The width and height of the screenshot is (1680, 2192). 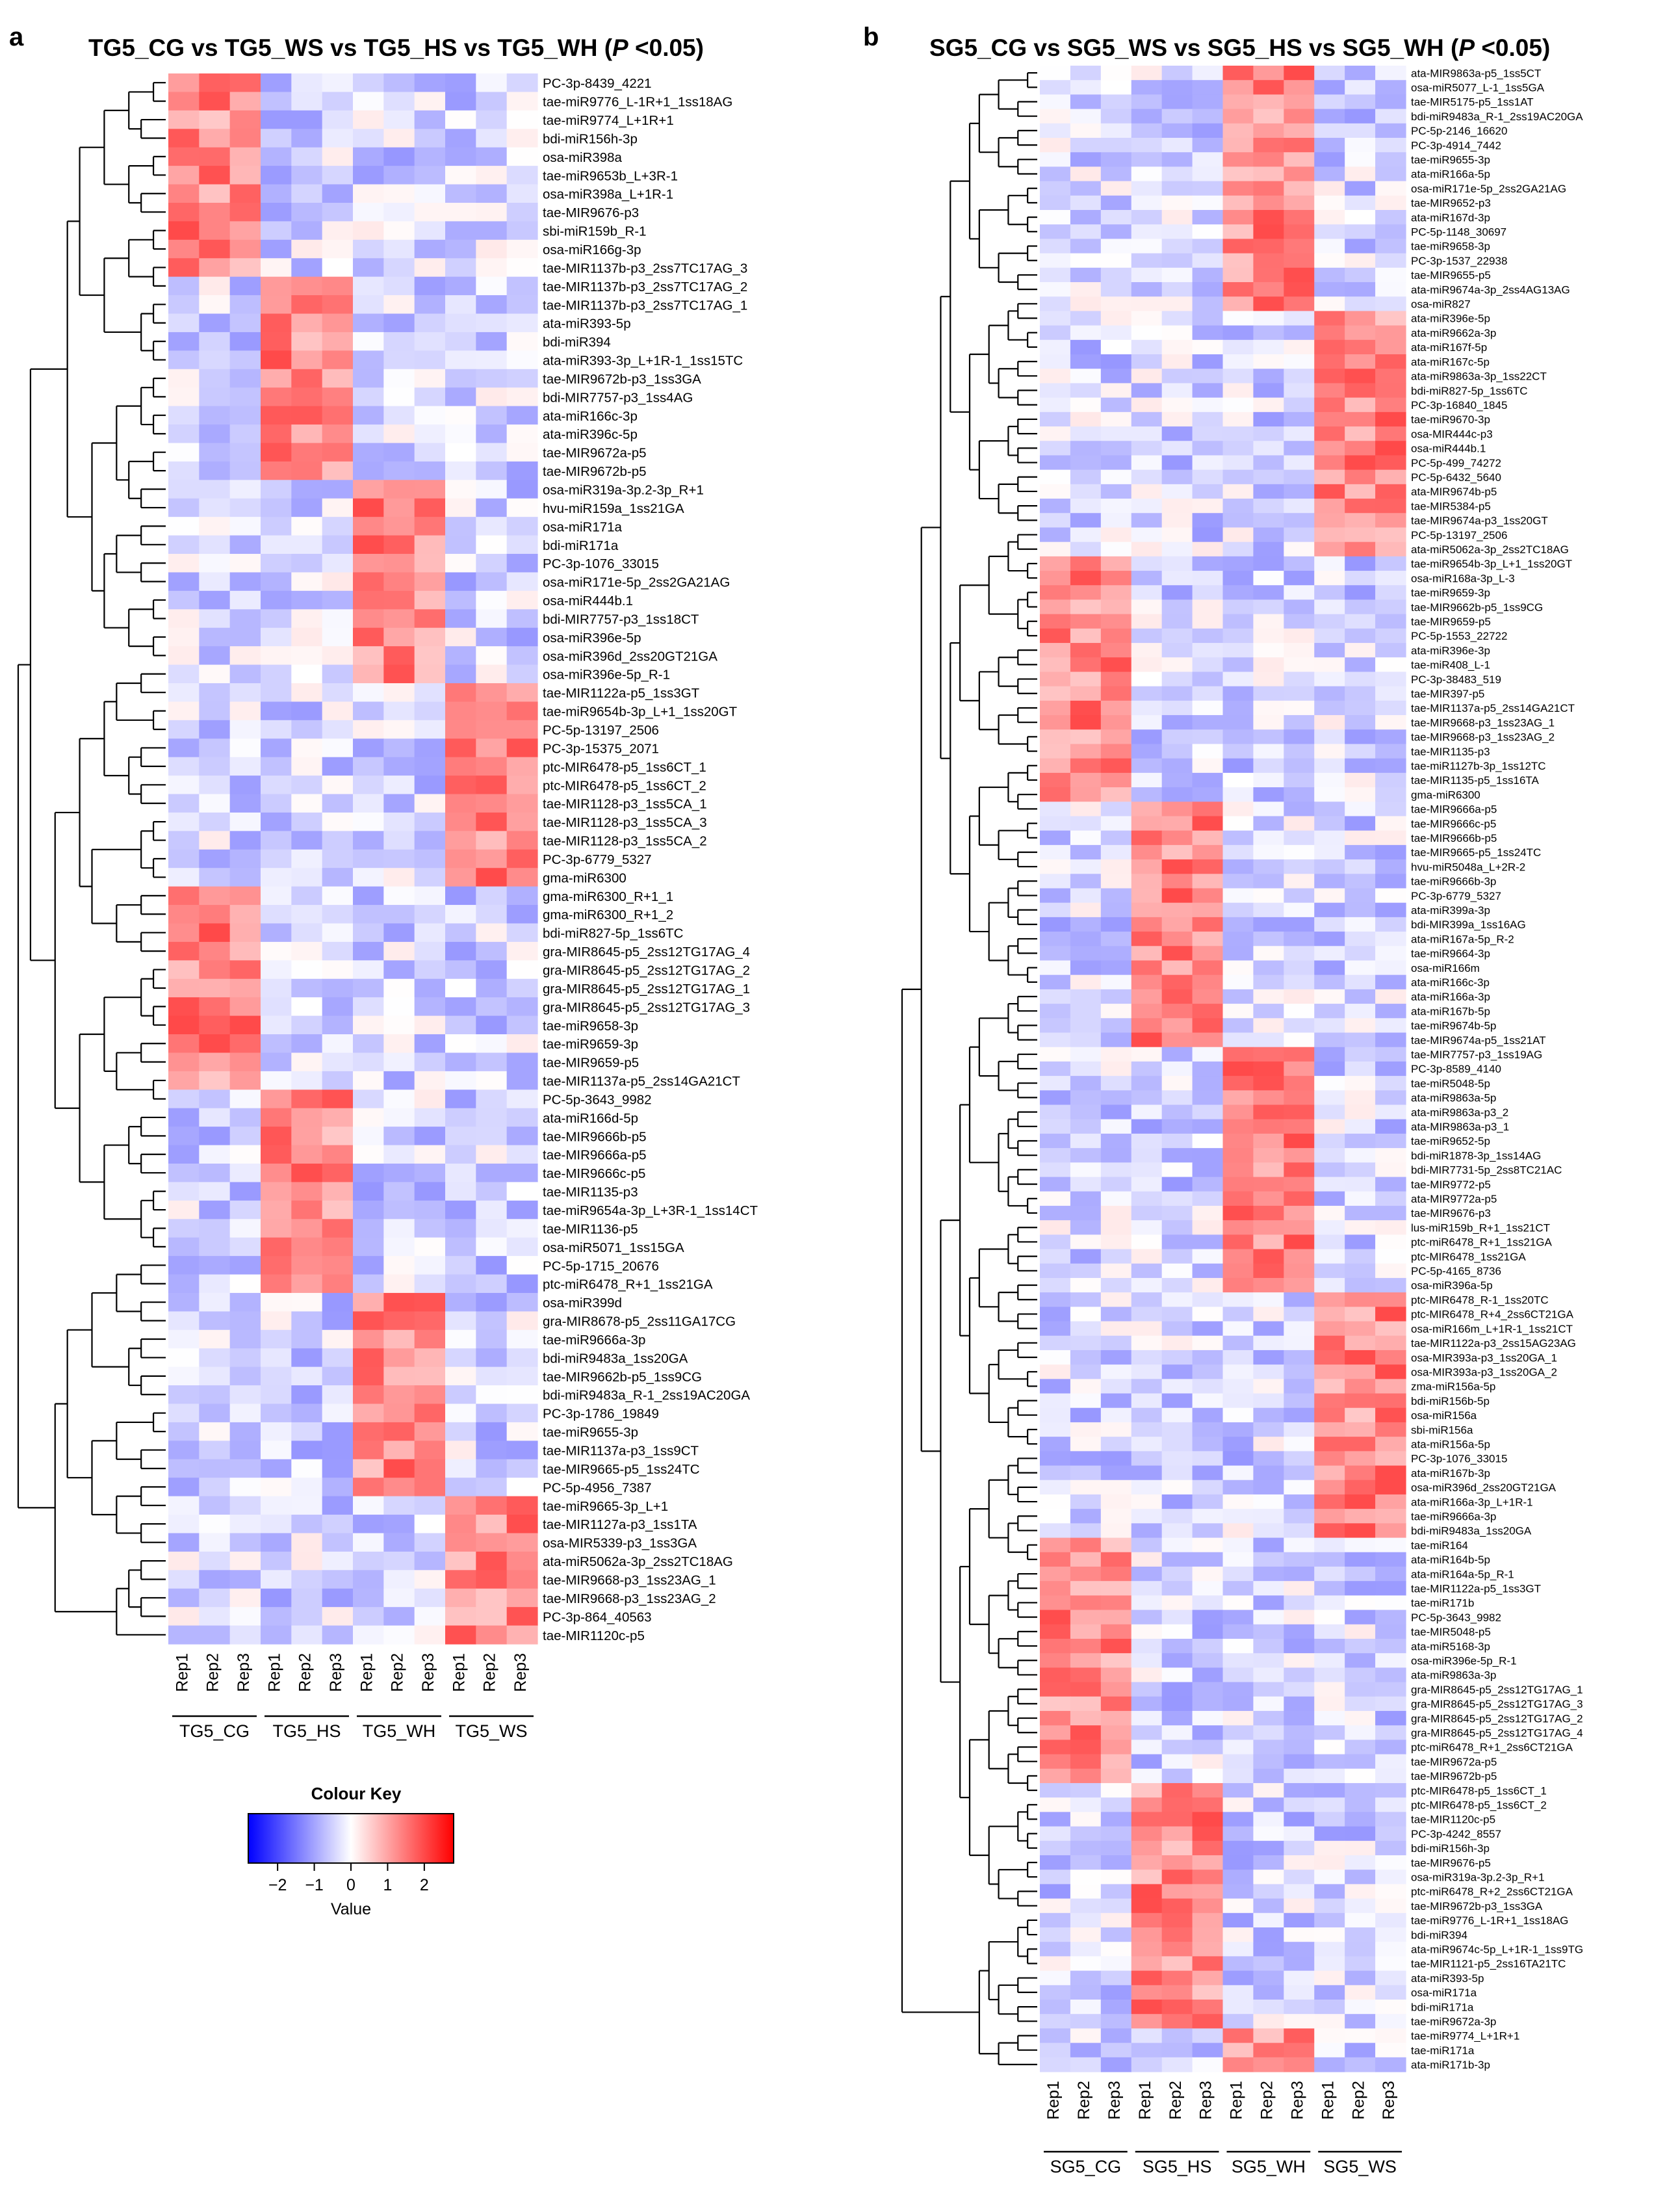 What do you see at coordinates (592, 638) in the screenshot?
I see `row-label: osa-miR396e-5p` at bounding box center [592, 638].